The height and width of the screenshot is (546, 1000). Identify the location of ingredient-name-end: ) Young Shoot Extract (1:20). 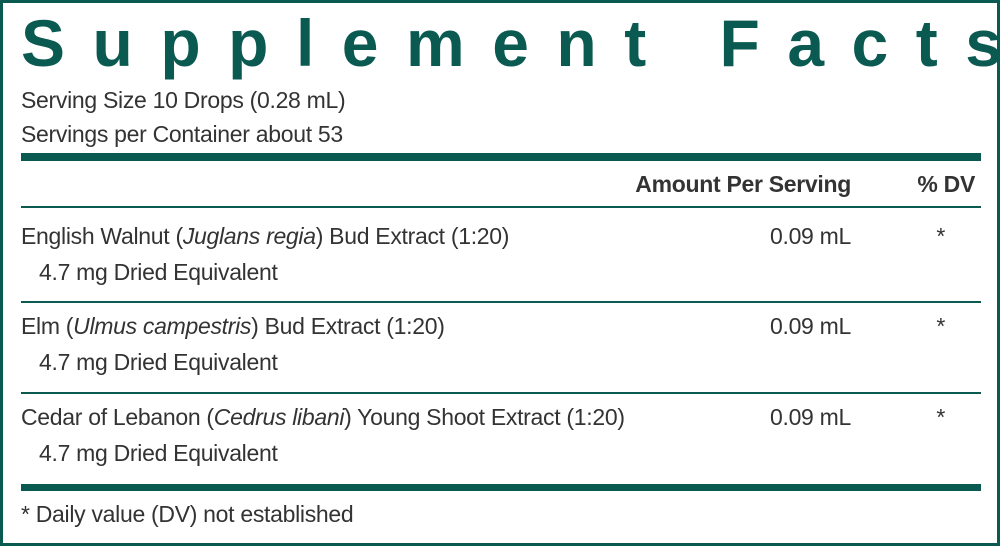
(484, 417).